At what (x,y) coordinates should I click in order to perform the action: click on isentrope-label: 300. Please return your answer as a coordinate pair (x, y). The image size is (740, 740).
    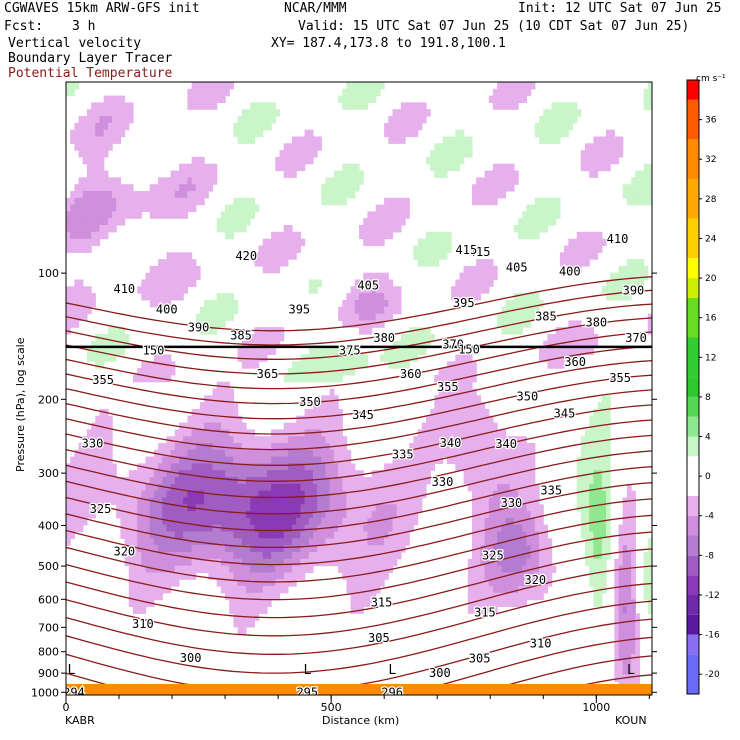
    Looking at the image, I should click on (440, 673).